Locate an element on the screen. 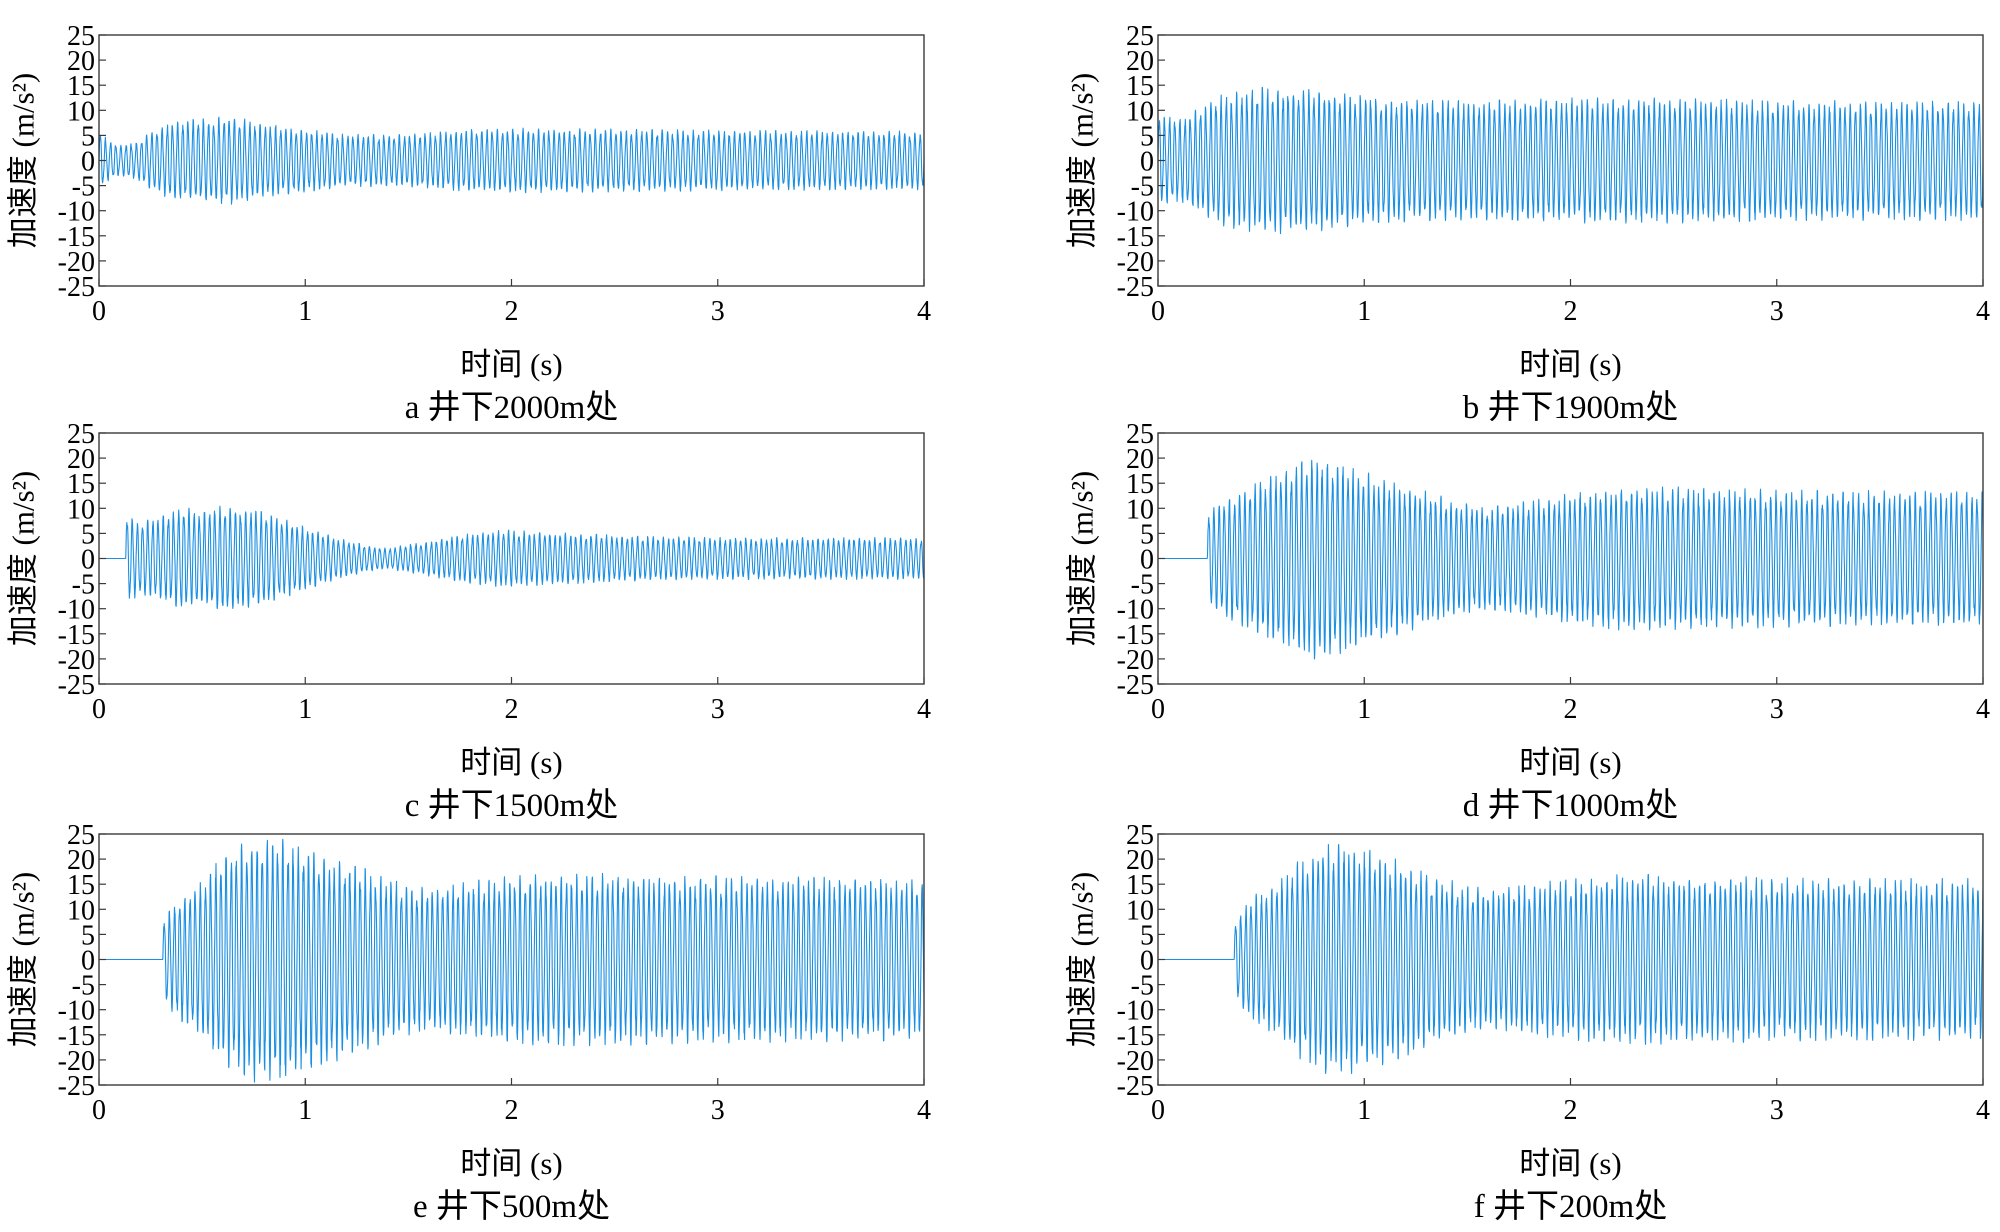 This screenshot has height=1232, width=2000. panel-caption: e 井下500m处 is located at coordinates (511, 1206).